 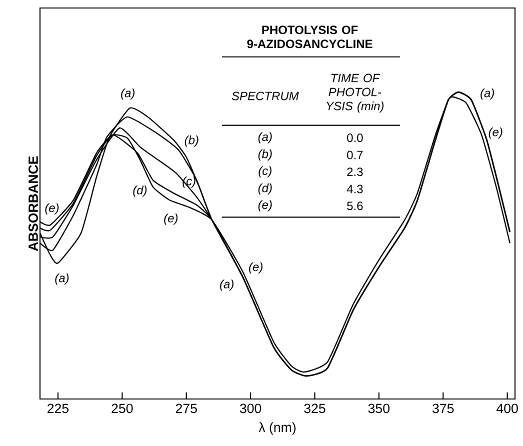 I want to click on x-tick-label: 400, so click(x=507, y=409).